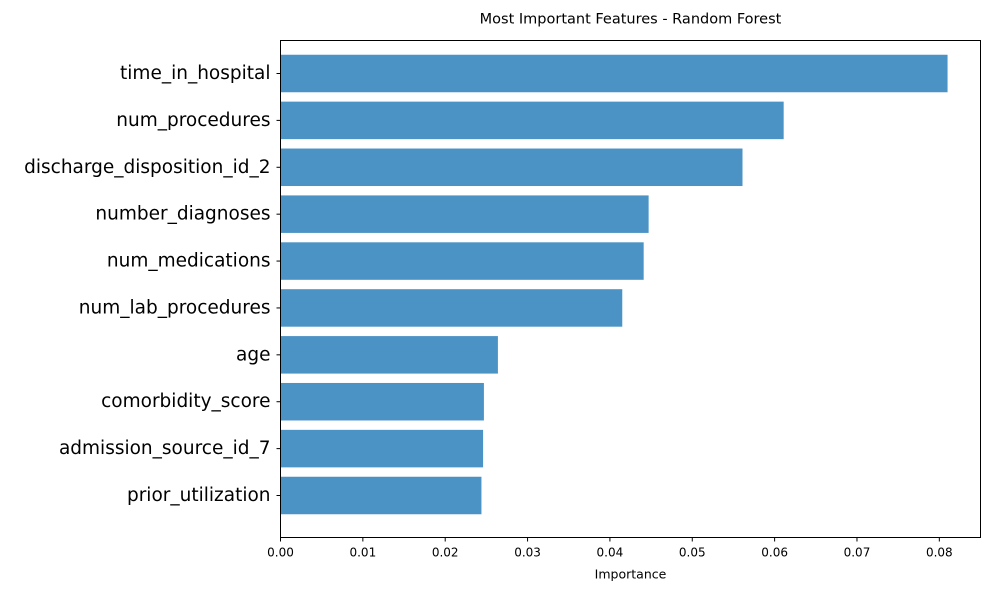 The width and height of the screenshot is (989, 590). Describe the element at coordinates (939, 553) in the screenshot. I see `x-tick-label: 0.08` at that location.